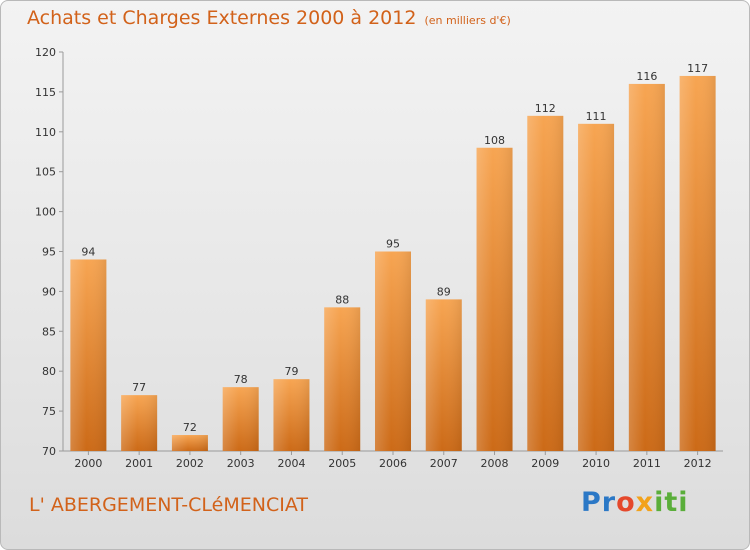 This screenshot has width=750, height=550. I want to click on y-tick-label: 90, so click(49, 291).